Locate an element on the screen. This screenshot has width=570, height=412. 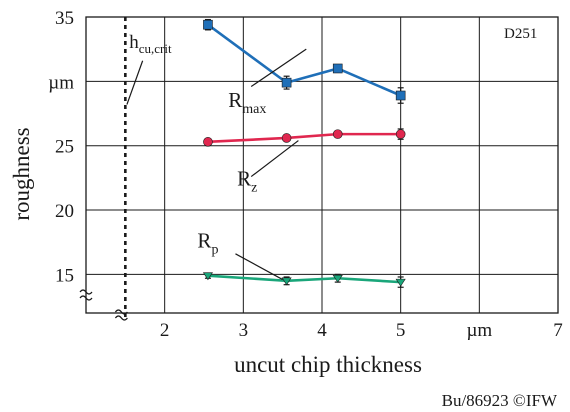
x-axis-title: uncut chip thickness is located at coordinates (328, 364).